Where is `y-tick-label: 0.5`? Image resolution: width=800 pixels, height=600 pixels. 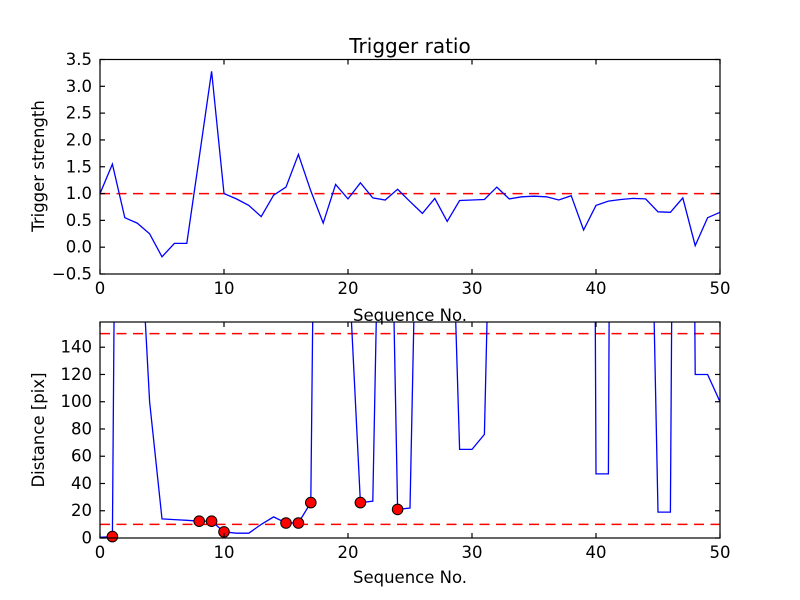
y-tick-label: 0.5 is located at coordinates (79, 220).